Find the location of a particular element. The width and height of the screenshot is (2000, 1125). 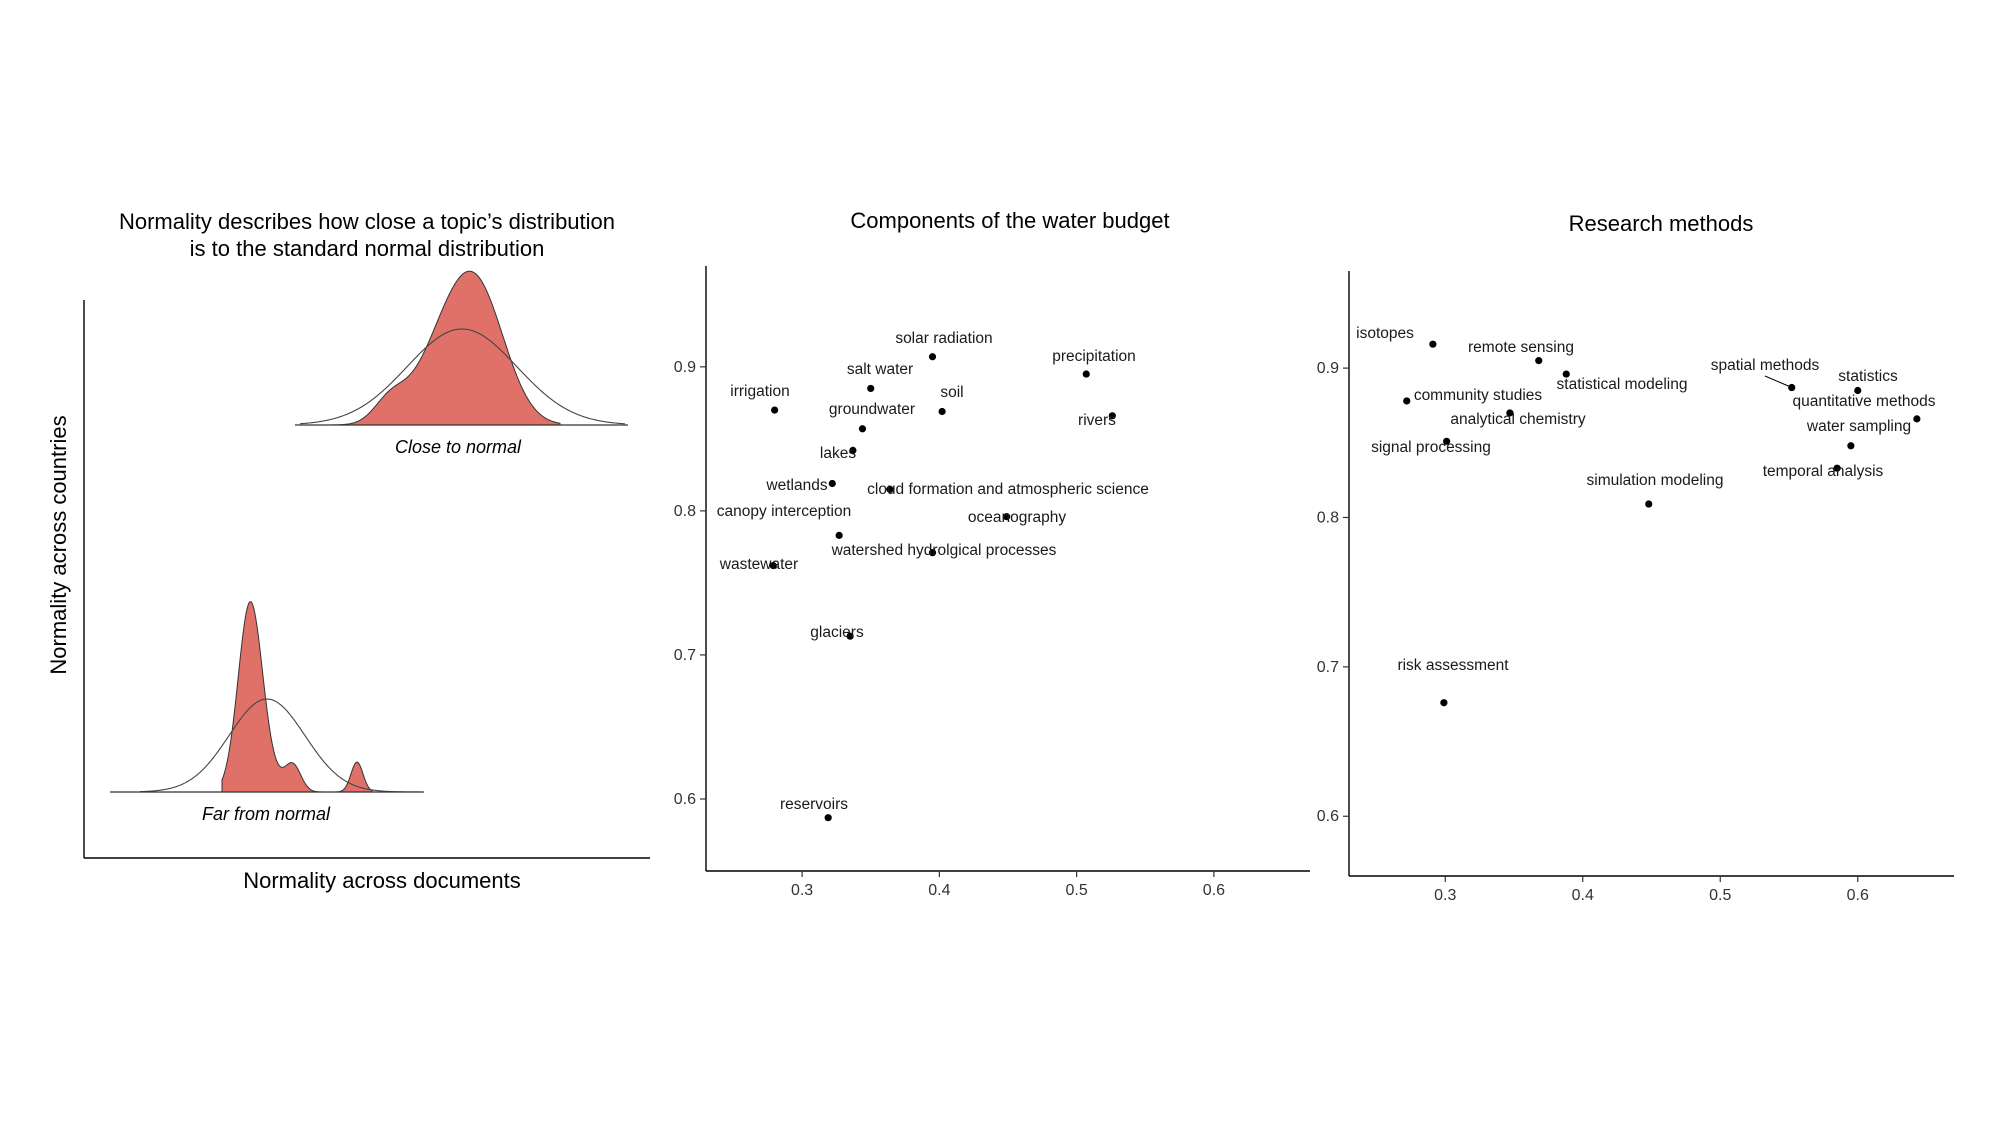

water-budget-label-wastewater: wastewater is located at coordinates (758, 564).